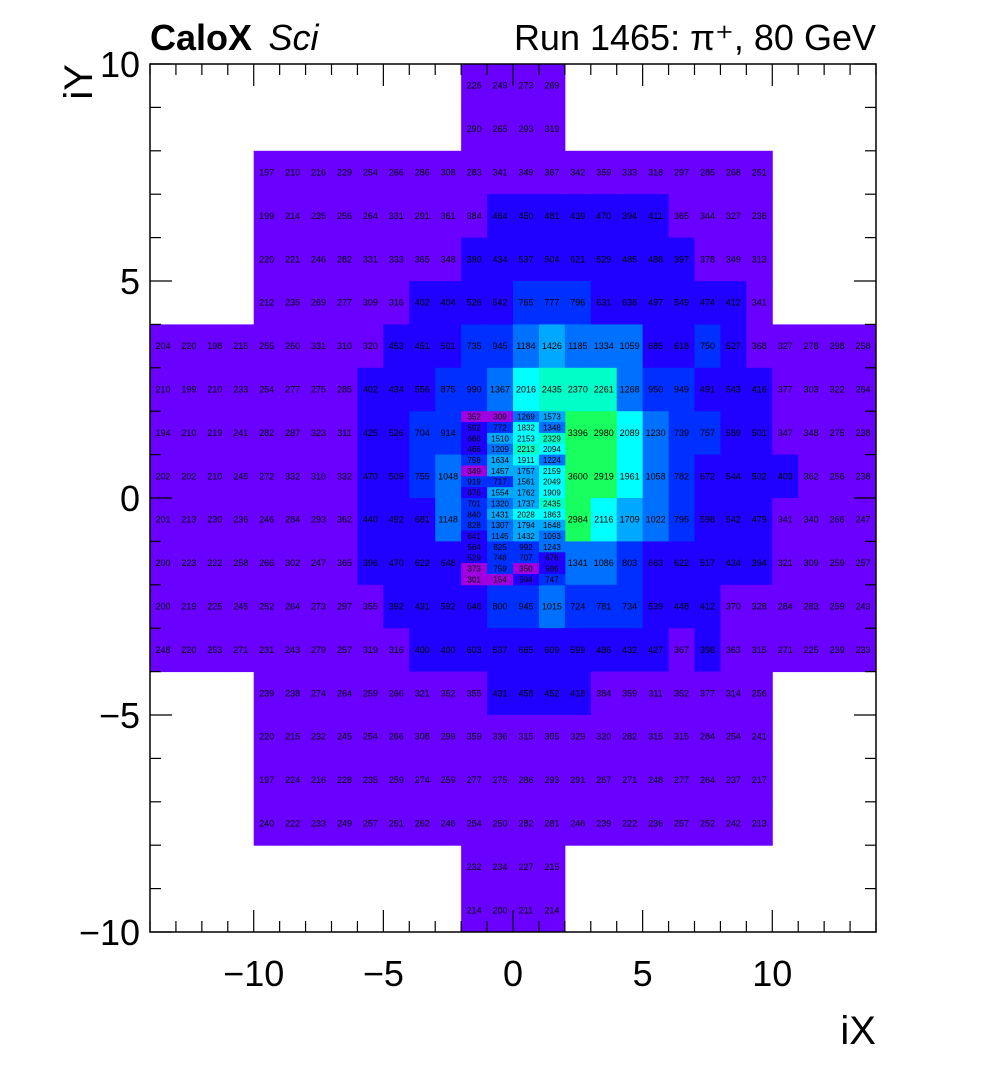  Describe the element at coordinates (422, 607) in the screenshot. I see `cell-value-label: 431` at that location.